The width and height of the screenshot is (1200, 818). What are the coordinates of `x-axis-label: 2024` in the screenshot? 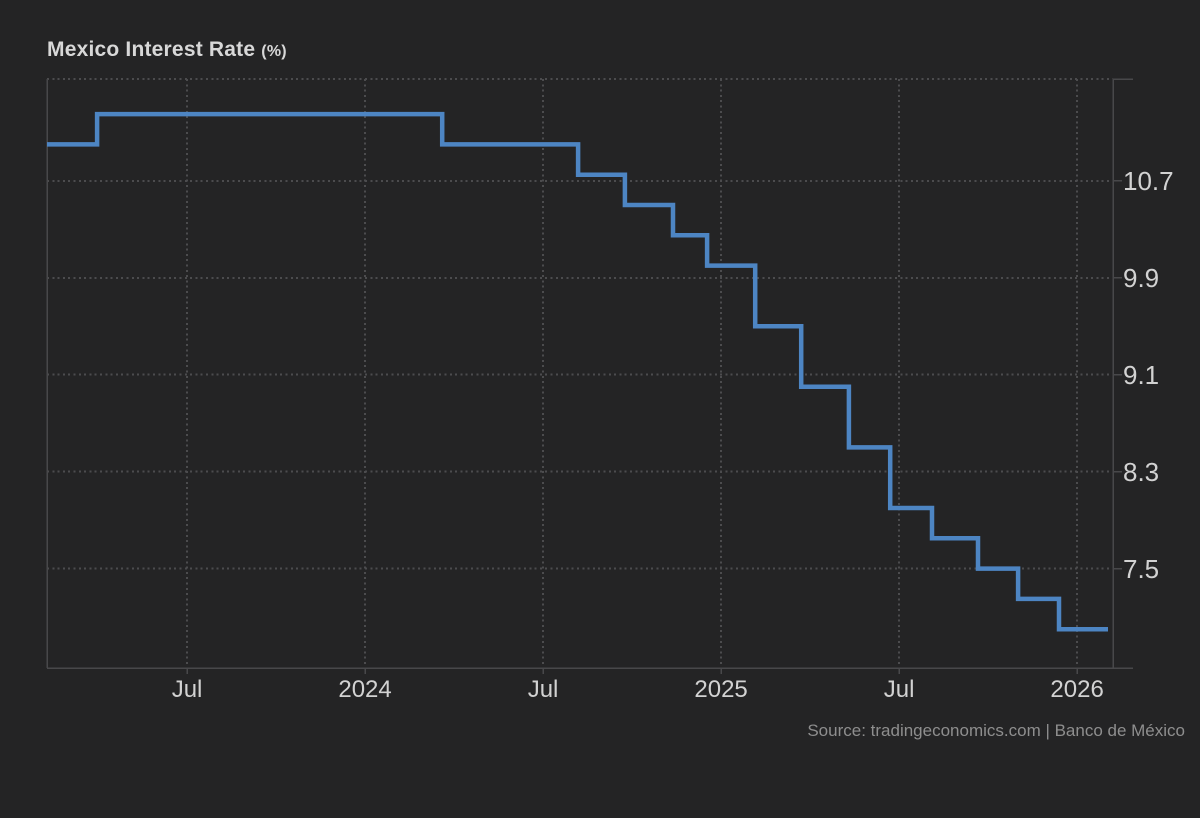 It's located at (365, 689).